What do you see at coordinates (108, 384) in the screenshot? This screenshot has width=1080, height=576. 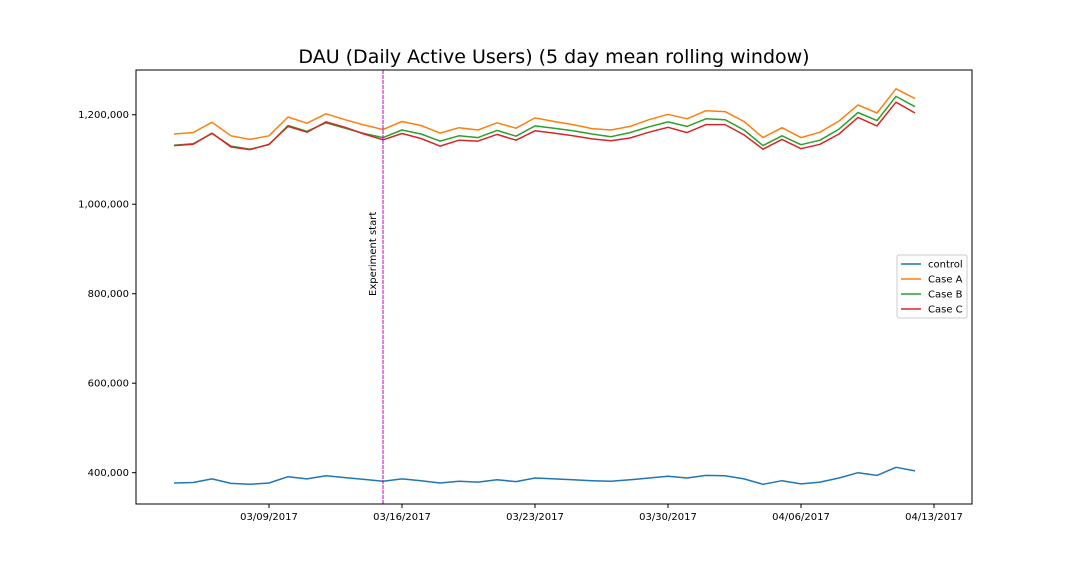 I see `y-tick-label: 600,000` at bounding box center [108, 384].